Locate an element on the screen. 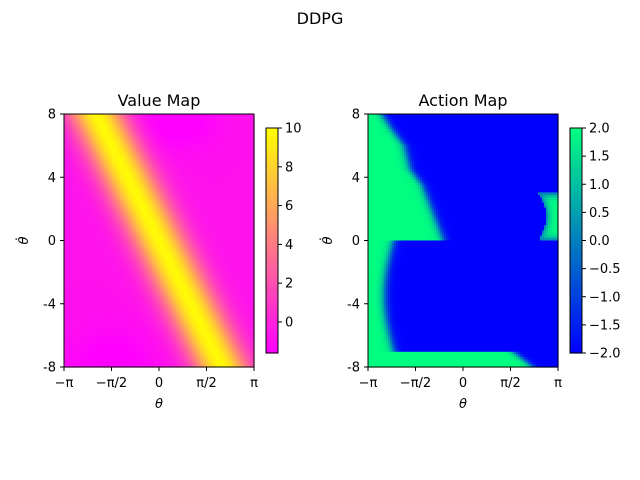  figure-title: DDPG is located at coordinates (320, 18).